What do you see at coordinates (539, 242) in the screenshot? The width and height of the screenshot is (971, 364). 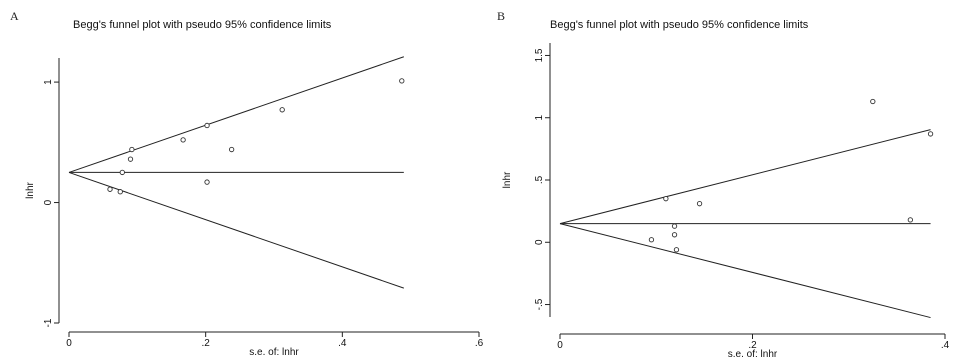 I see `y-tick-label-b: 0` at bounding box center [539, 242].